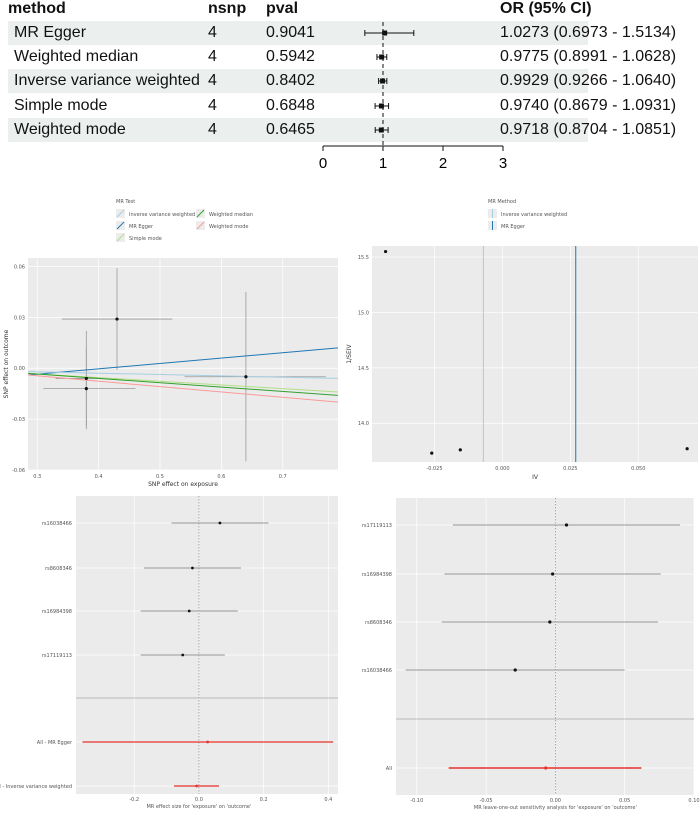 The image size is (700, 827). What do you see at coordinates (76, 56) in the screenshot?
I see `row-method: Weighted median` at bounding box center [76, 56].